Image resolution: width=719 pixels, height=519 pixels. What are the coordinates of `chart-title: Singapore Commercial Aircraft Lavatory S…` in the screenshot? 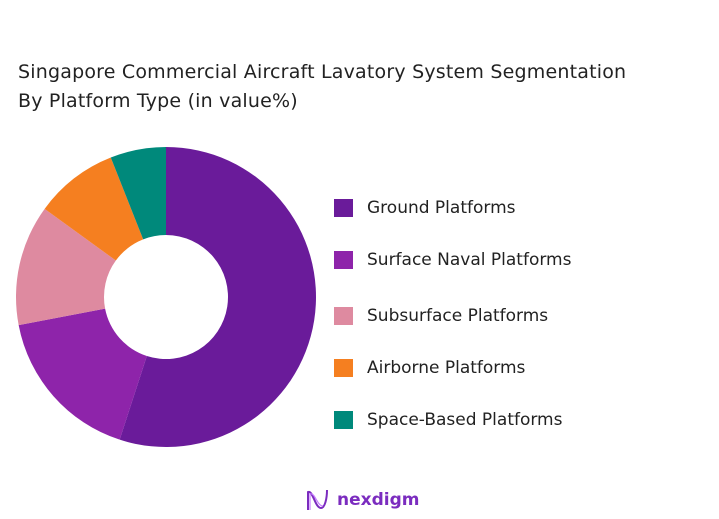 It's located at (322, 87).